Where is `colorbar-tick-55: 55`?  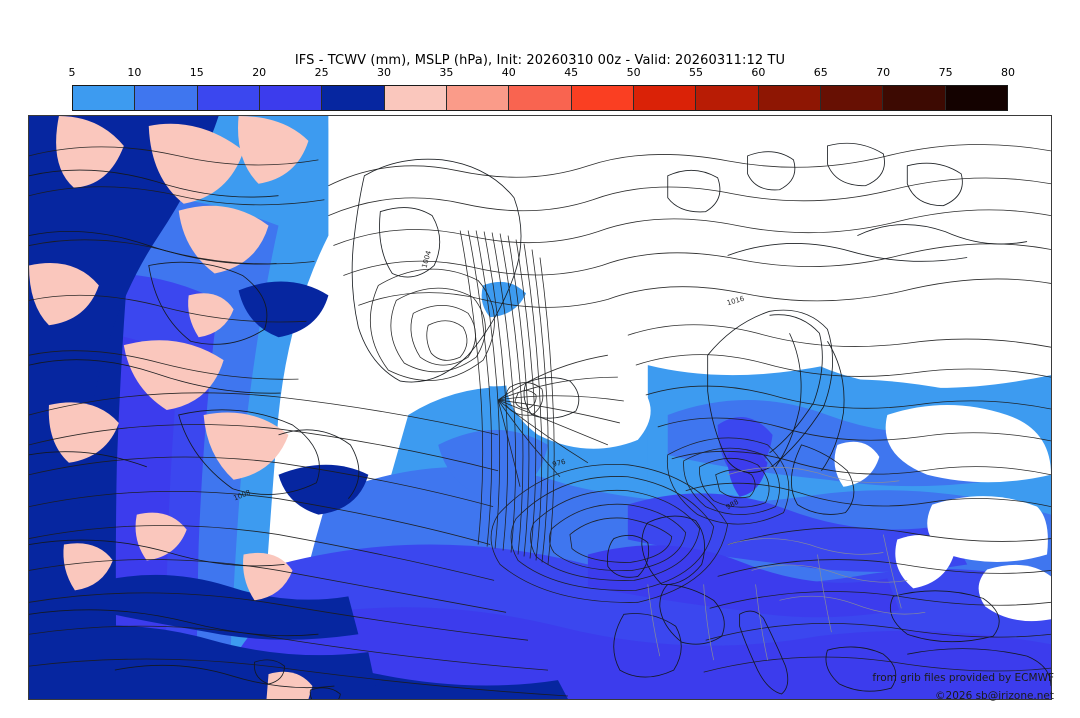 colorbar-tick-55: 55 is located at coordinates (696, 72).